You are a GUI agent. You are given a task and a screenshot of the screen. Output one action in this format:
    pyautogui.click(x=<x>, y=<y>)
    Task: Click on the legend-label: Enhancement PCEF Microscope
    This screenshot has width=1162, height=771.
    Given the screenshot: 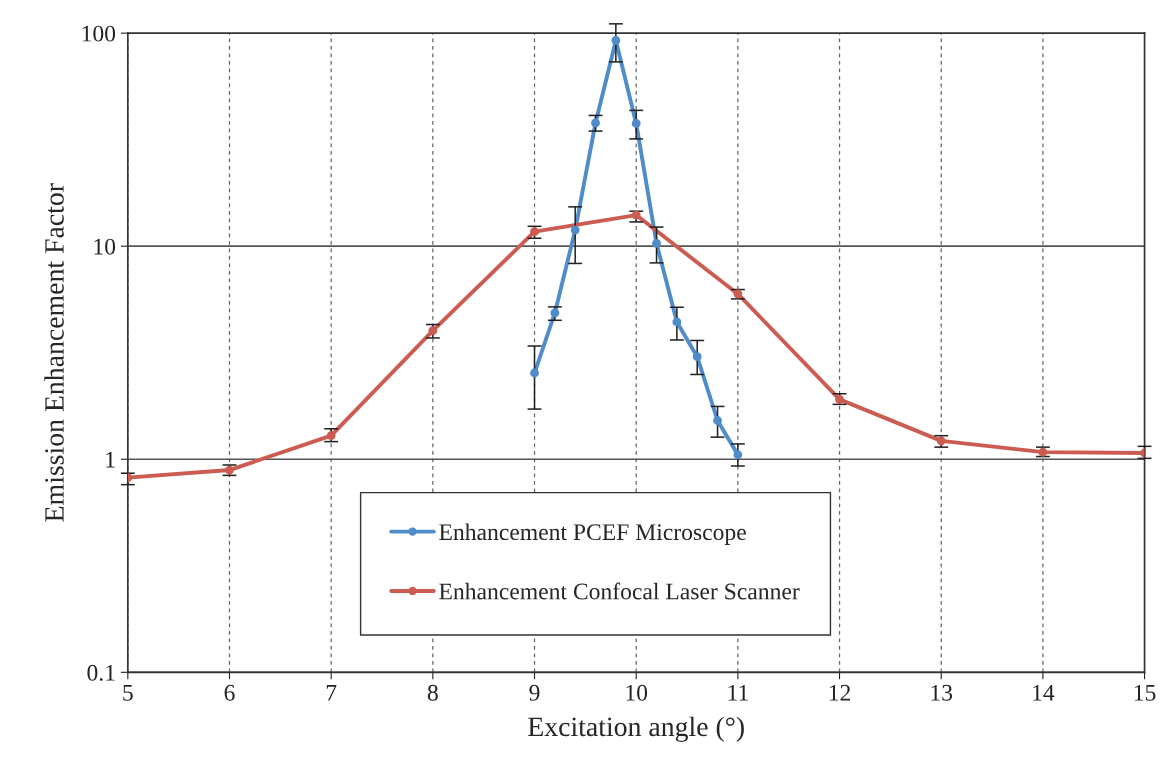 What is the action you would take?
    pyautogui.click(x=592, y=534)
    